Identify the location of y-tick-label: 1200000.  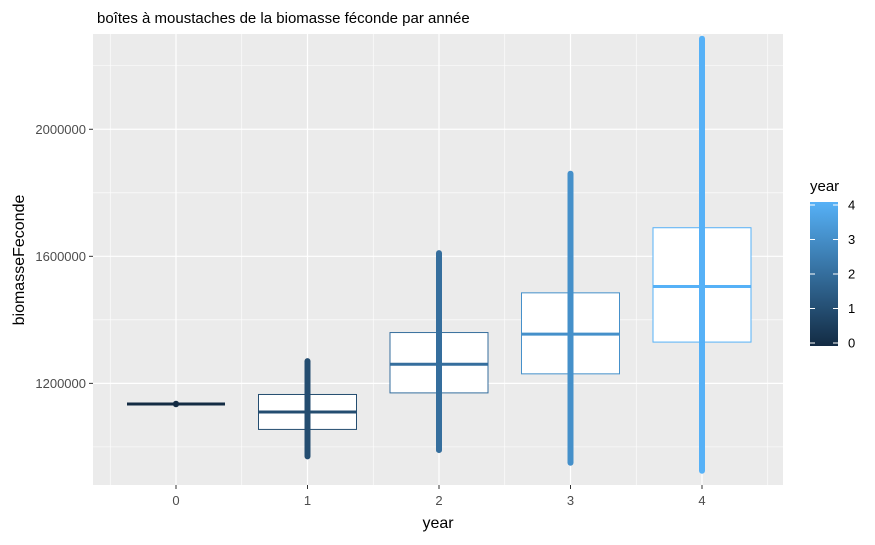
(60, 383).